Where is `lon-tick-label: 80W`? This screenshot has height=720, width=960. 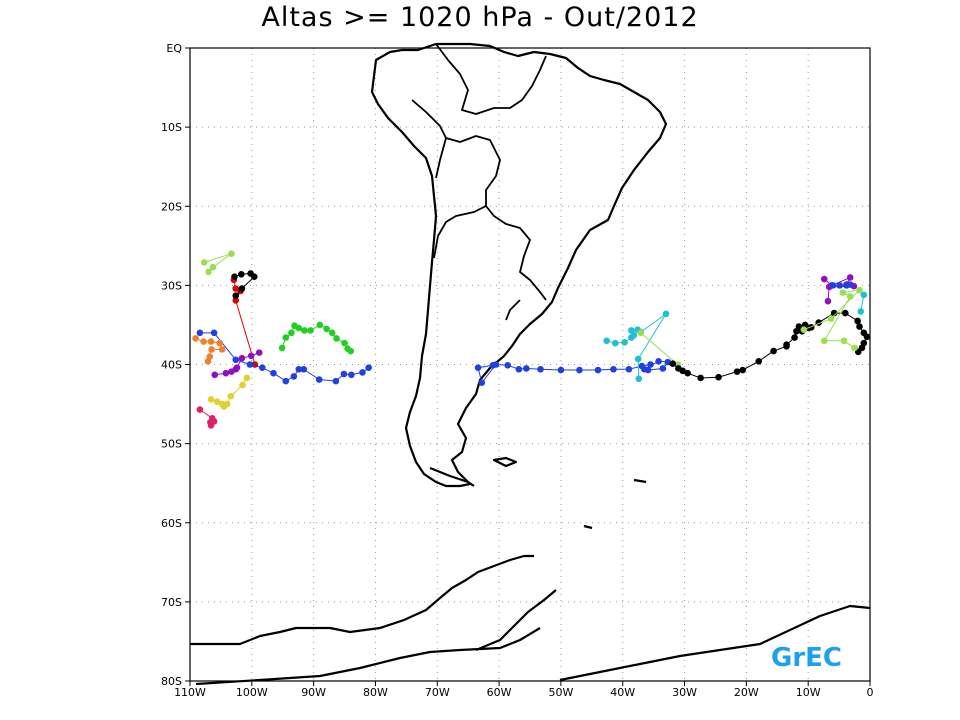 lon-tick-label: 80W is located at coordinates (375, 692).